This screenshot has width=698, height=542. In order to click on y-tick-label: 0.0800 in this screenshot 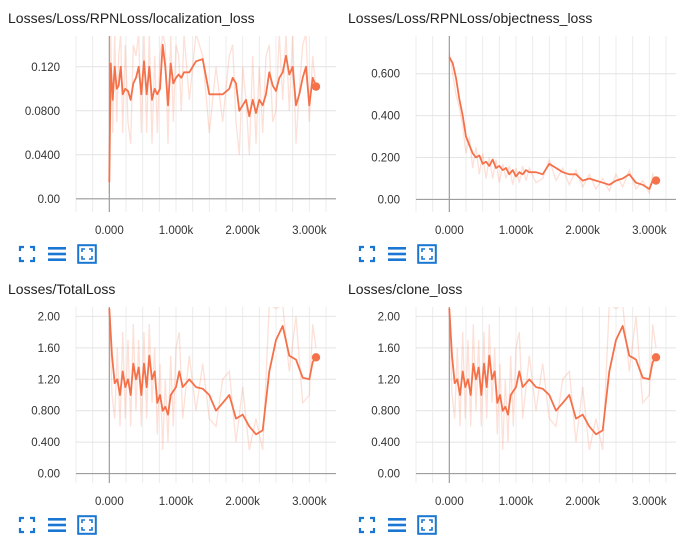, I will do `click(42, 112)`.